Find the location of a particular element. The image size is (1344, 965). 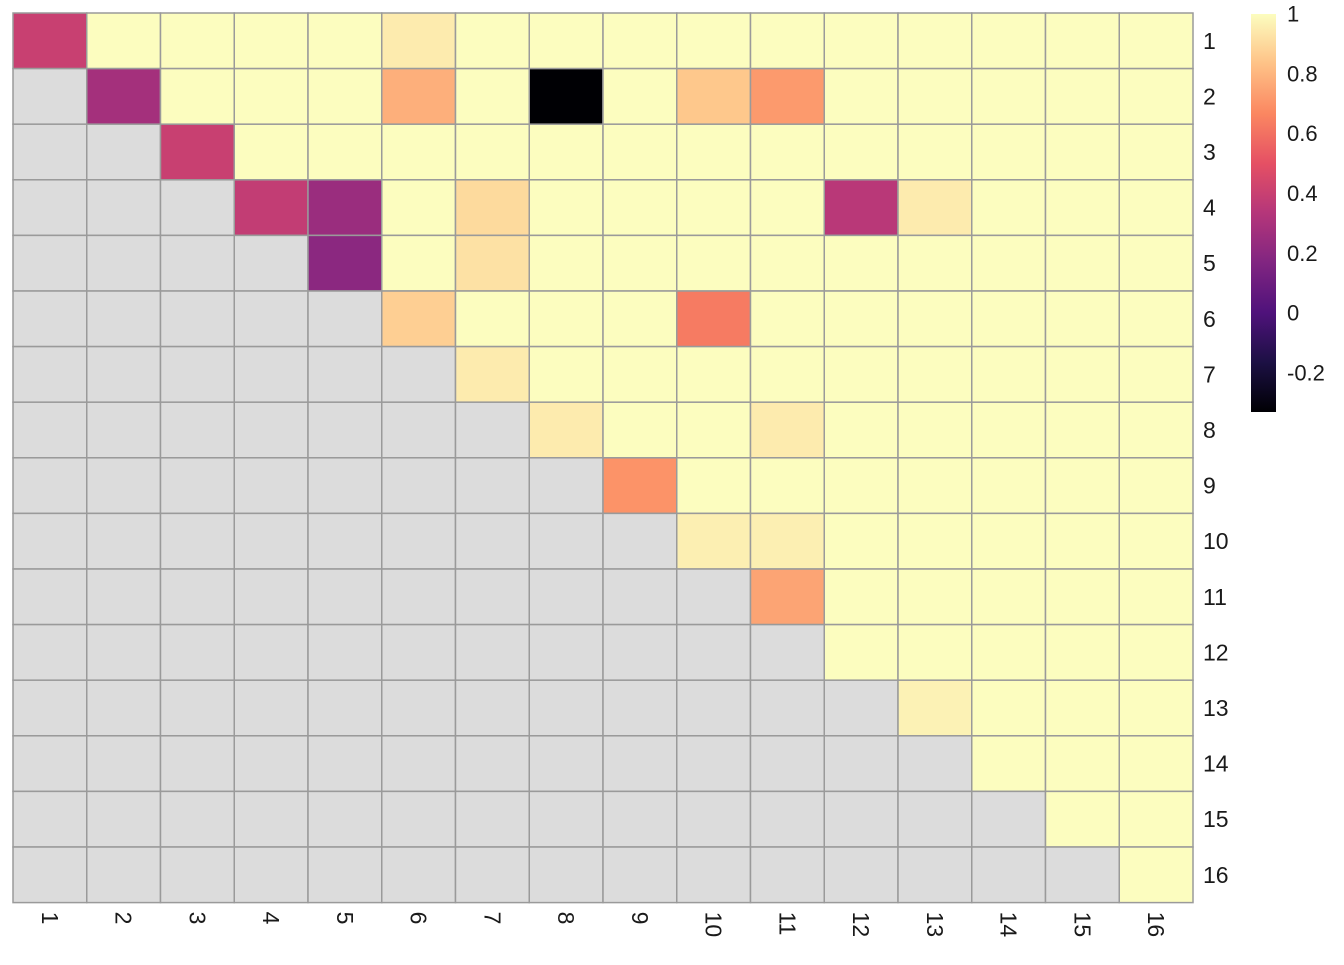

y-tick-label: 11 is located at coordinates (1215, 597).